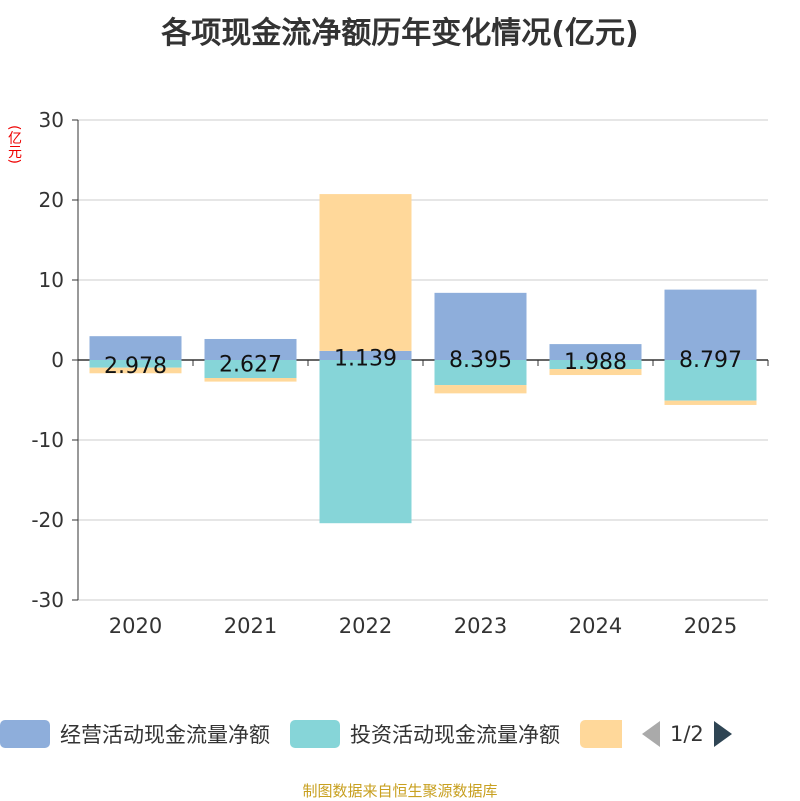 The image size is (800, 801). Describe the element at coordinates (651, 734) in the screenshot. I see `legend-prev-icon` at that location.